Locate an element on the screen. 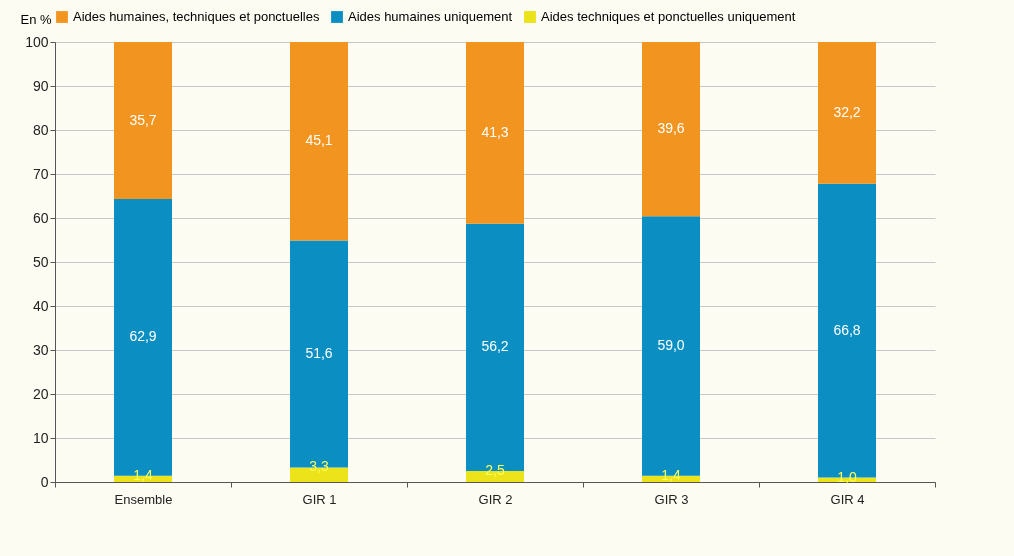 The width and height of the screenshot is (1014, 556). x-tick-label: GIR 1 is located at coordinates (319, 499).